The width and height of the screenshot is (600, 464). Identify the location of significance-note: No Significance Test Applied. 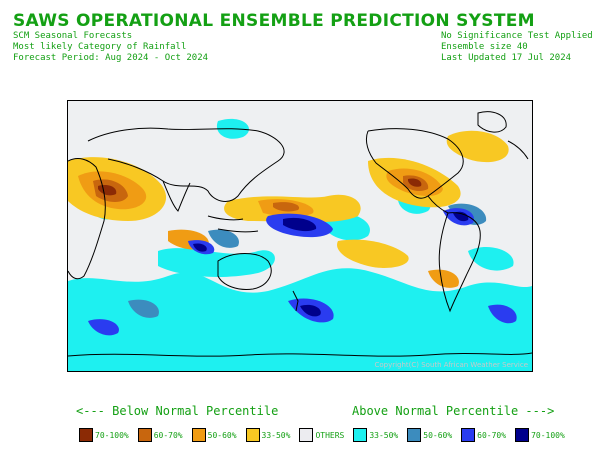
(517, 36).